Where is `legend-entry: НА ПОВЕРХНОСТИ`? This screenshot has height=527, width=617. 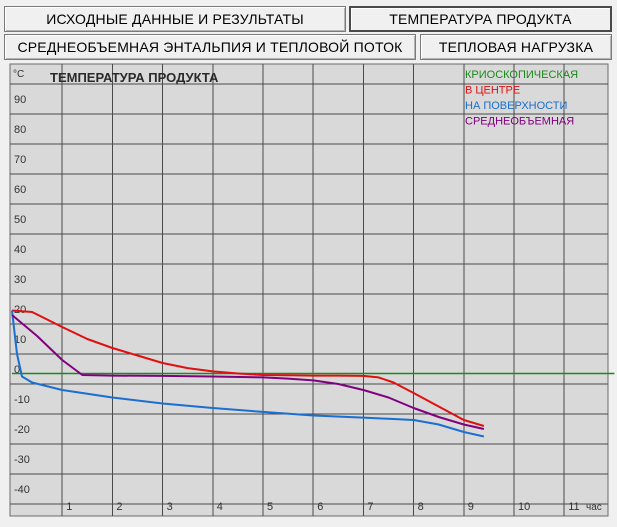
legend-entry: НА ПОВЕРХНОСТИ is located at coordinates (516, 106).